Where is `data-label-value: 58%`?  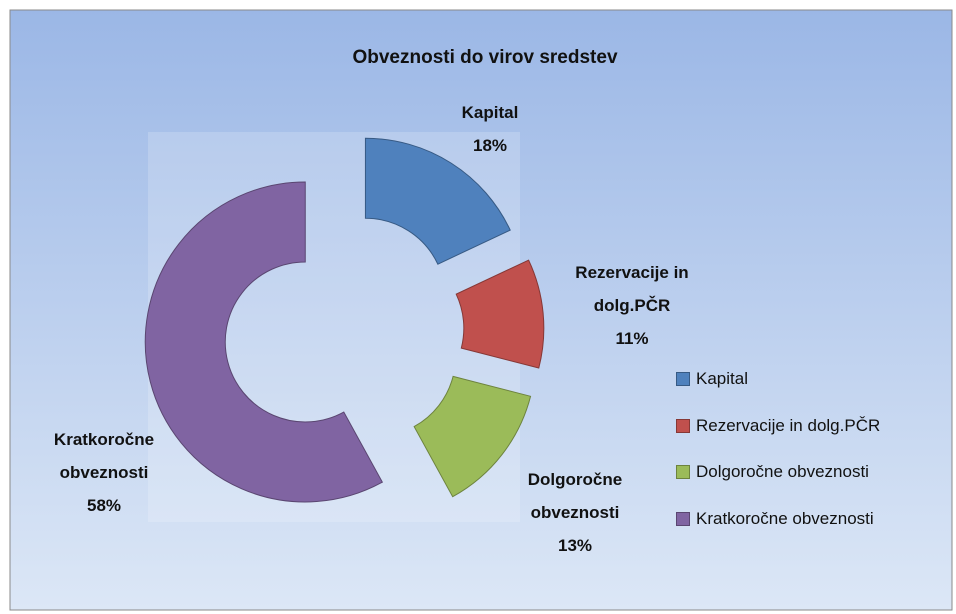 data-label-value: 58% is located at coordinates (104, 505).